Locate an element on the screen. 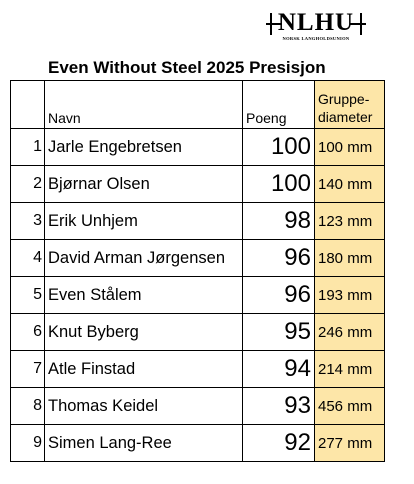 This screenshot has width=414, height=484. row-name: Bjørnar Olsen is located at coordinates (143, 184).